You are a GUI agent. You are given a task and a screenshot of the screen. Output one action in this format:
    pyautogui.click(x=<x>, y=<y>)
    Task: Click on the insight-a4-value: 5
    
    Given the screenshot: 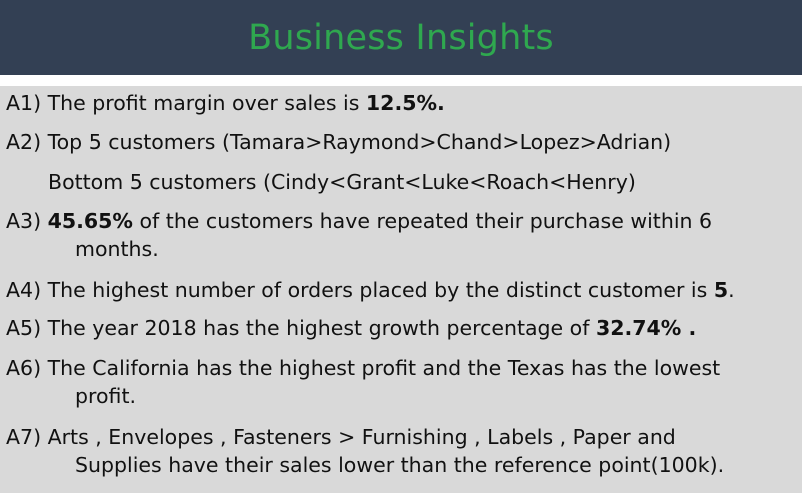 What is the action you would take?
    pyautogui.click(x=721, y=290)
    